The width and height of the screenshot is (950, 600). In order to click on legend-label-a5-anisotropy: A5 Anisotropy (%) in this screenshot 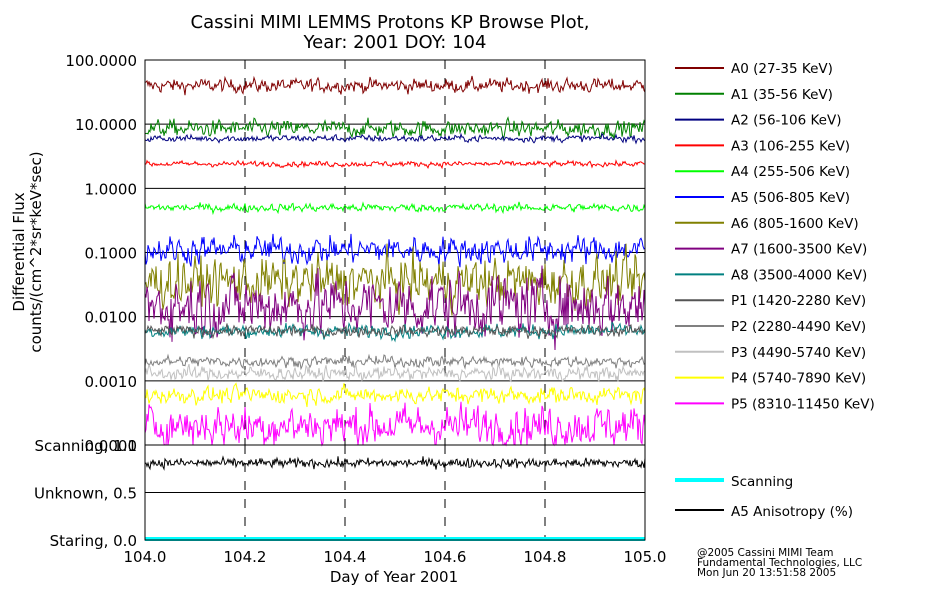, I will do `click(792, 512)`.